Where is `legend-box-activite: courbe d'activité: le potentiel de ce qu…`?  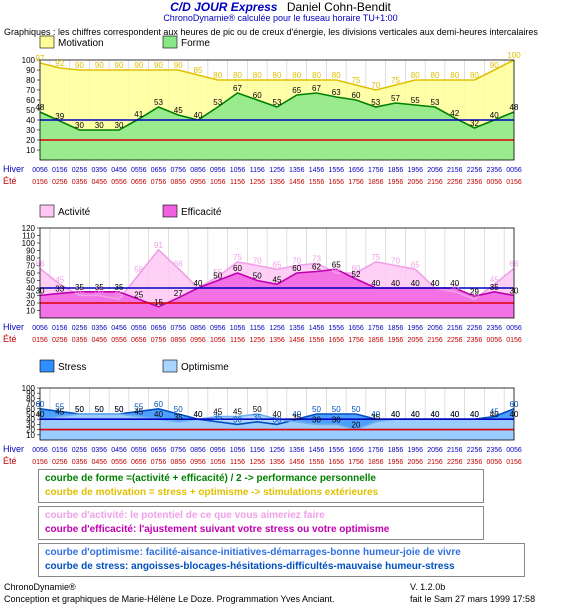 legend-box-activite: courbe d'activité: le potentiel de ce qu… is located at coordinates (261, 523).